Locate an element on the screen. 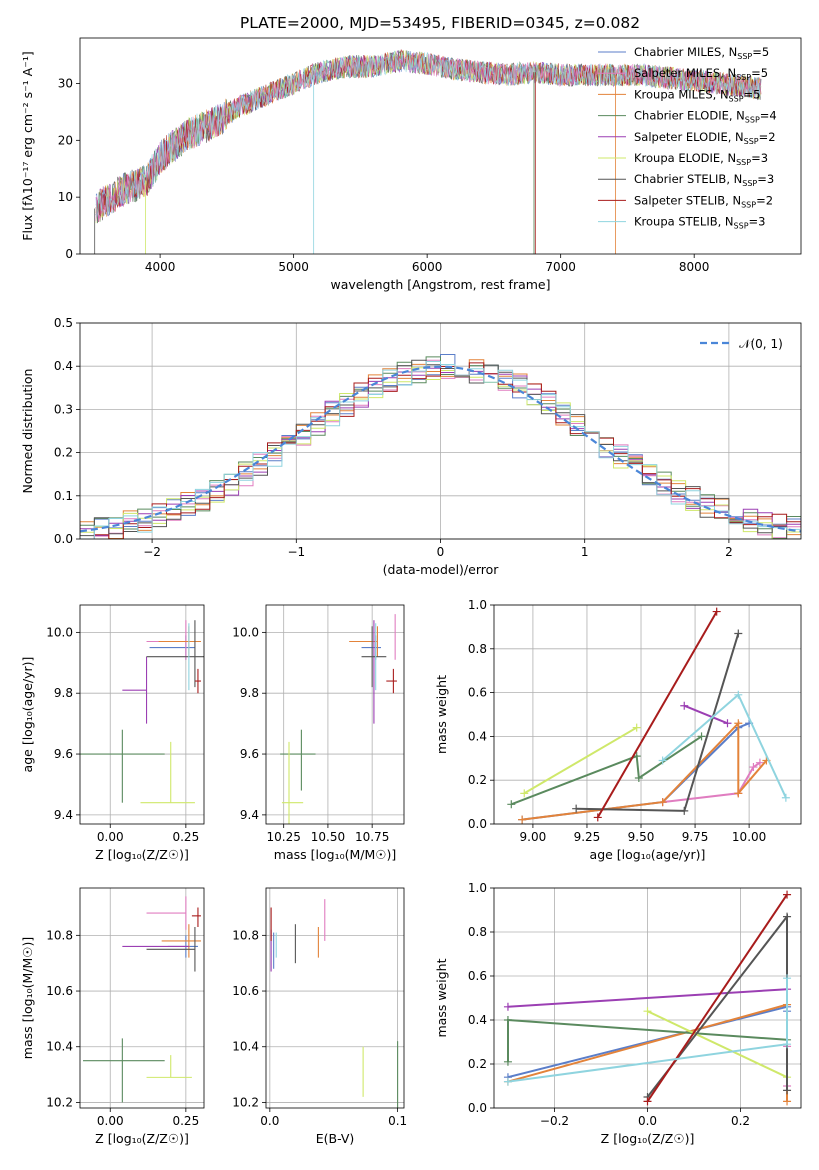  legend-entry: Chabrier ELODIE, NSSP=4 is located at coordinates (705, 117).